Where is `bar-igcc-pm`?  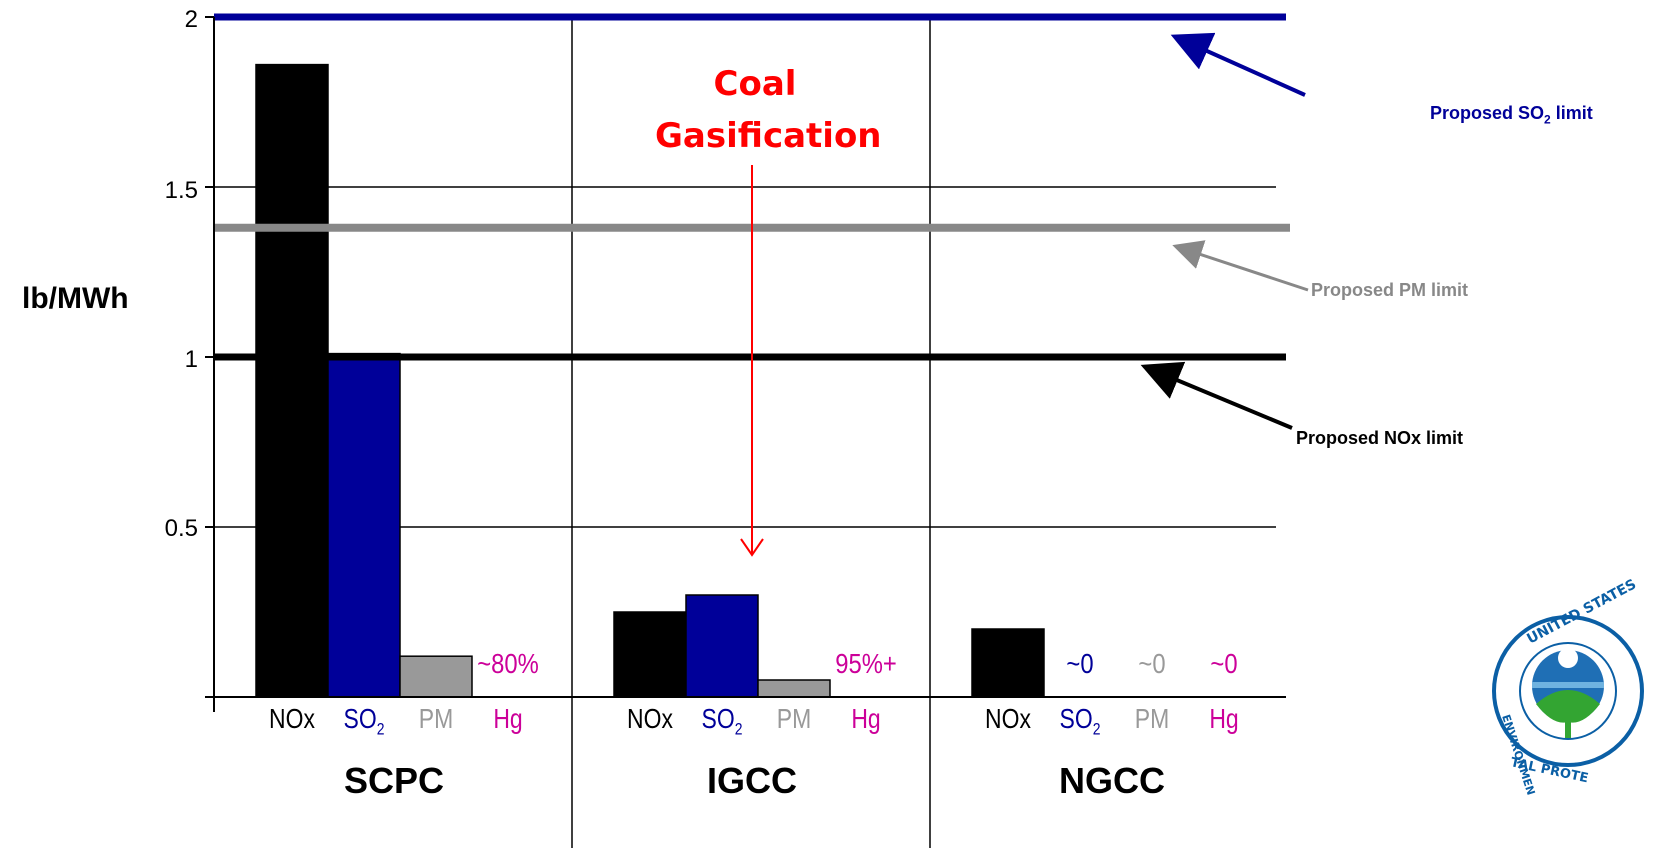 bar-igcc-pm is located at coordinates (794, 688).